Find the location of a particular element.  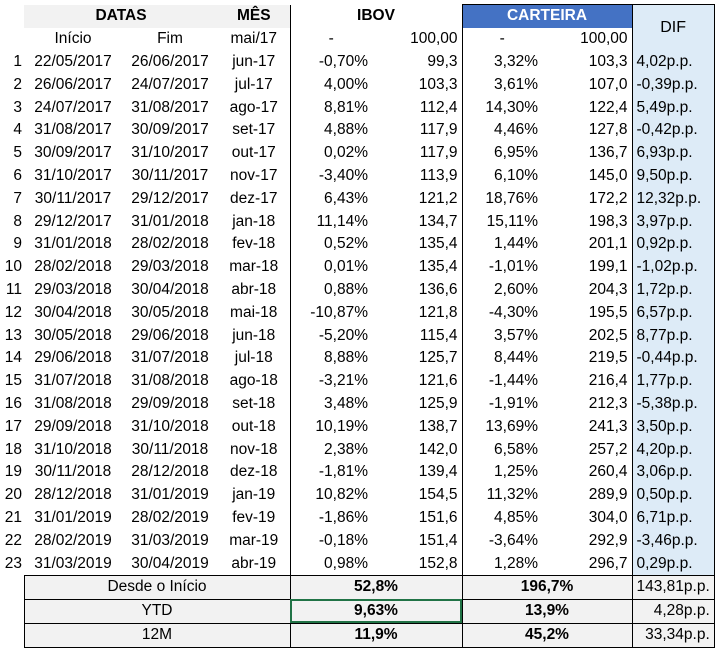

cell-carteira-pct: 1,44% is located at coordinates (516, 244).